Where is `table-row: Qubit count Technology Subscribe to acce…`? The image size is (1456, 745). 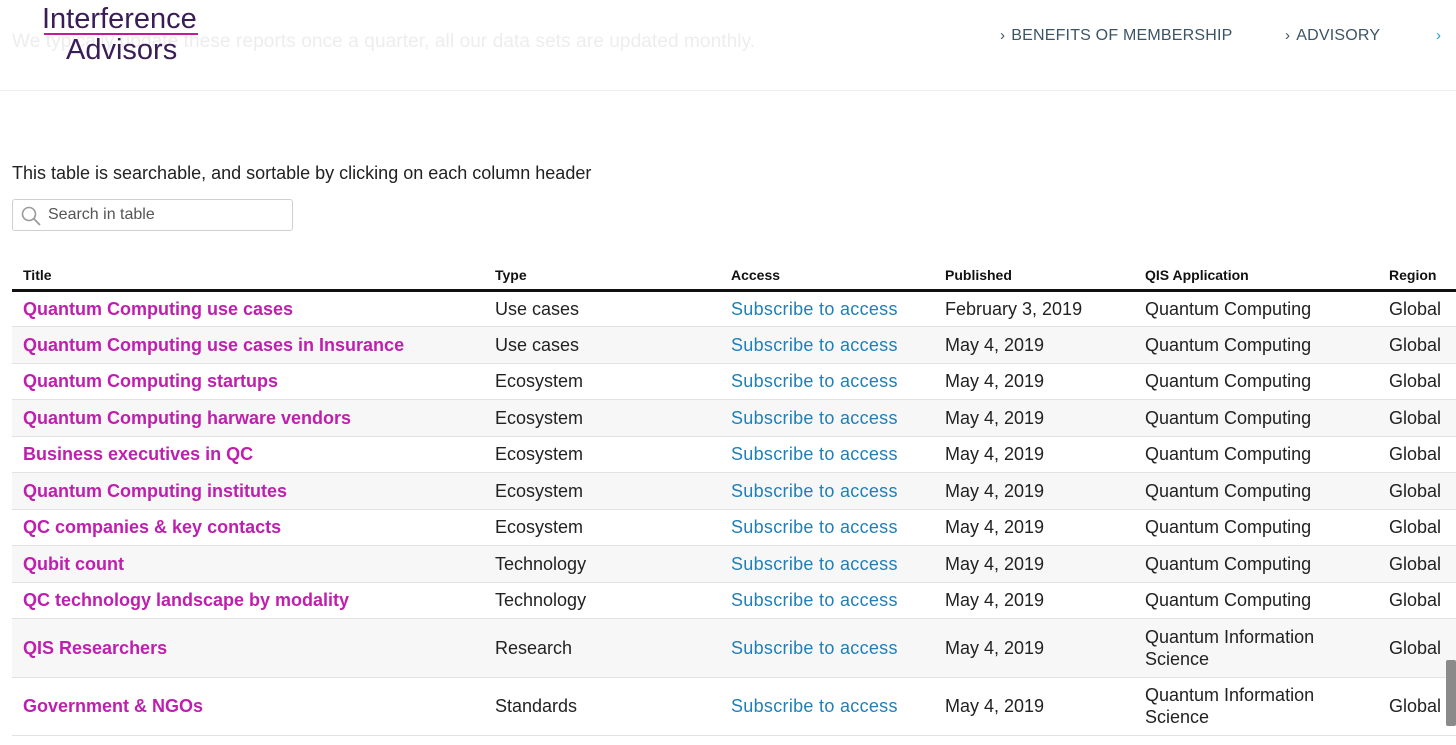
table-row: Qubit count Technology Subscribe to acce… is located at coordinates (734, 564).